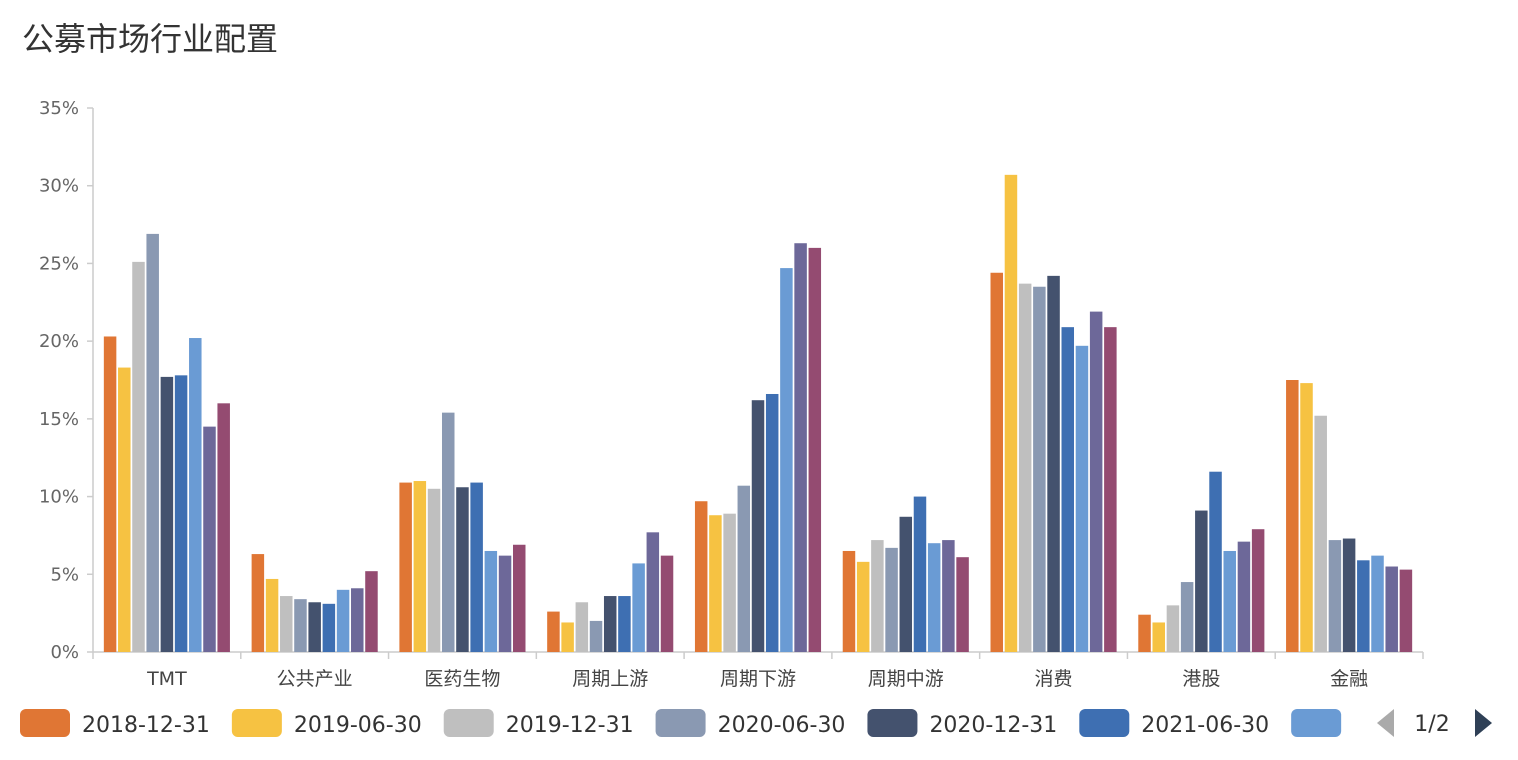 The image size is (1518, 760). I want to click on y-axis: 0% 5% 10% 15% 20% 25% 30% 35%, so click(66, 380).